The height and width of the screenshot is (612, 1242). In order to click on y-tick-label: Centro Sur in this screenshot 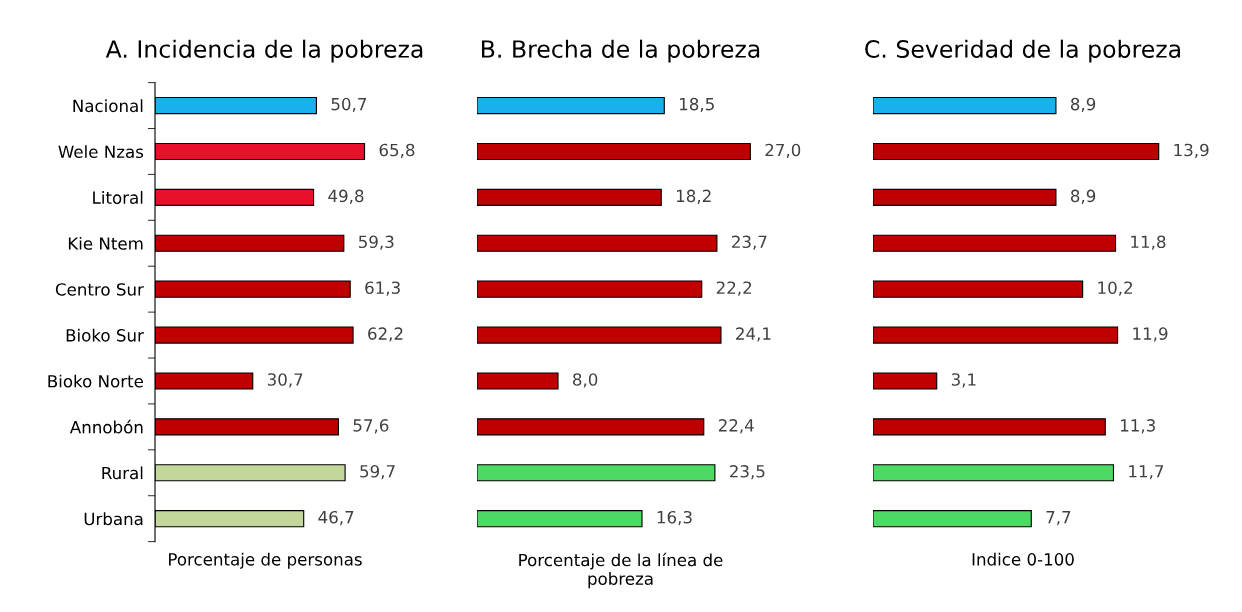, I will do `click(99, 289)`.